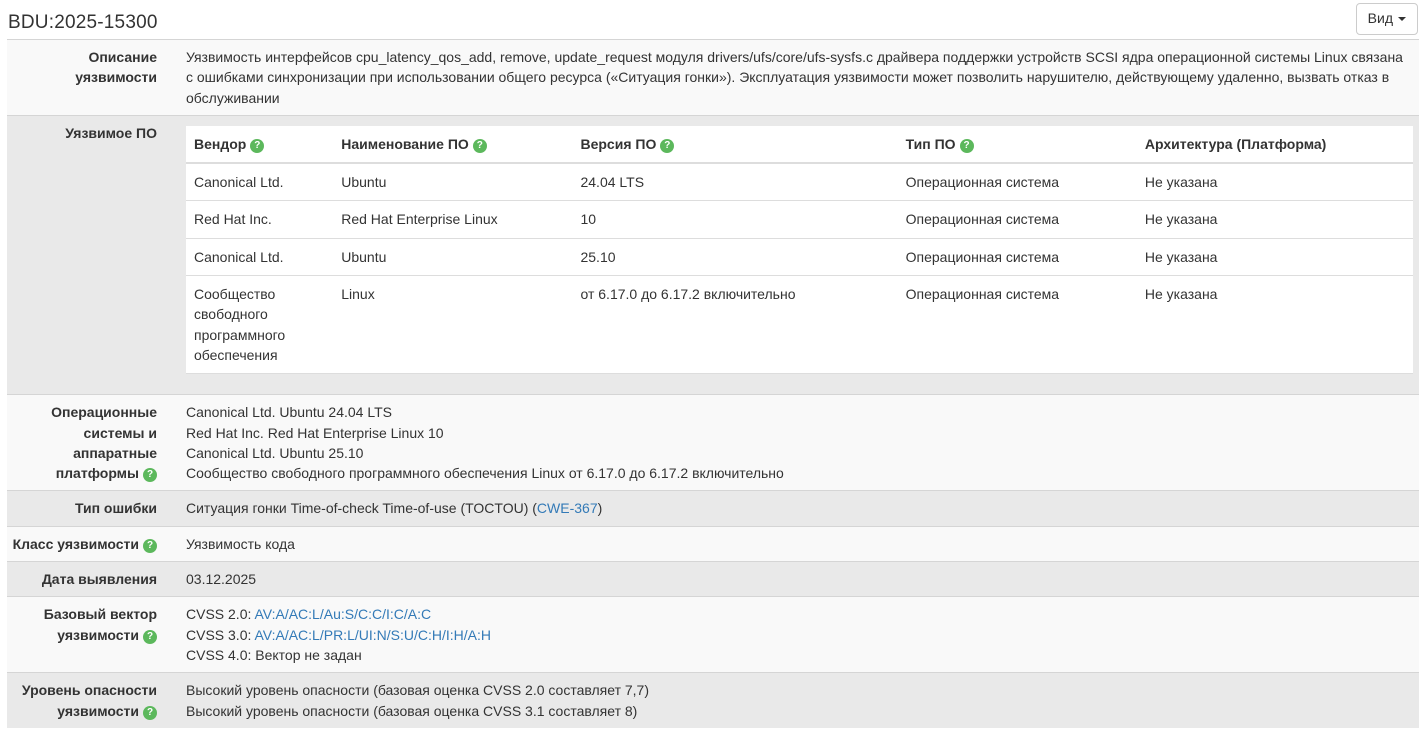 This screenshot has width=1426, height=740. What do you see at coordinates (735, 181) in the screenshot?
I see `table-cell: 24.04 LTS` at bounding box center [735, 181].